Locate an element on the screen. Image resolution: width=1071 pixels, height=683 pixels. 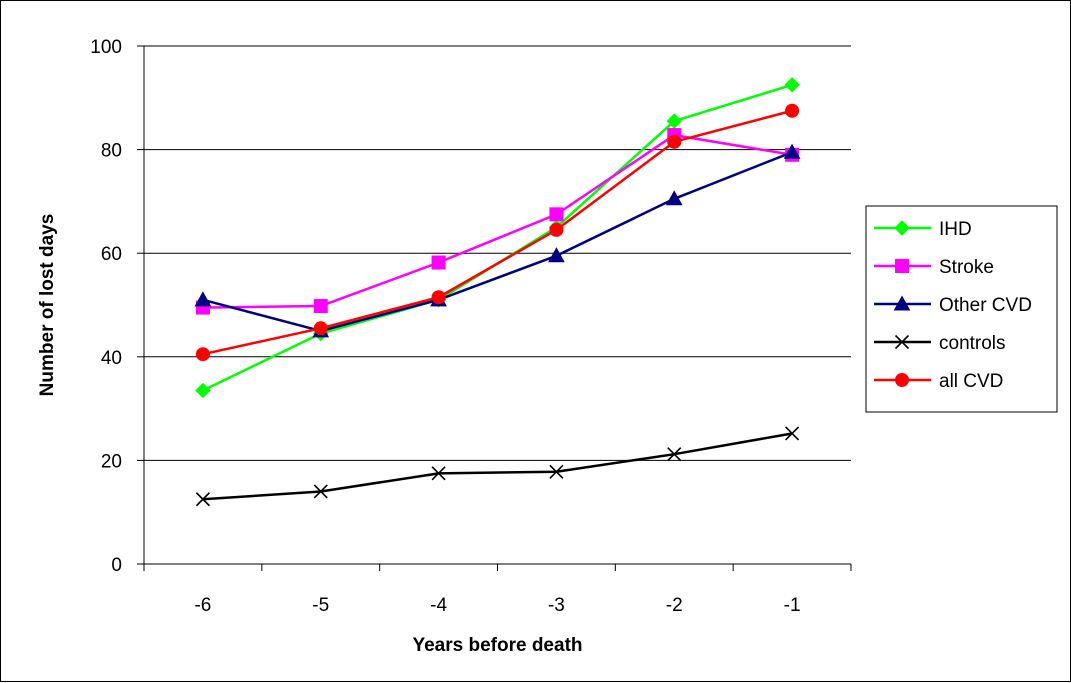
y-tick-label: 80 is located at coordinates (111, 151).